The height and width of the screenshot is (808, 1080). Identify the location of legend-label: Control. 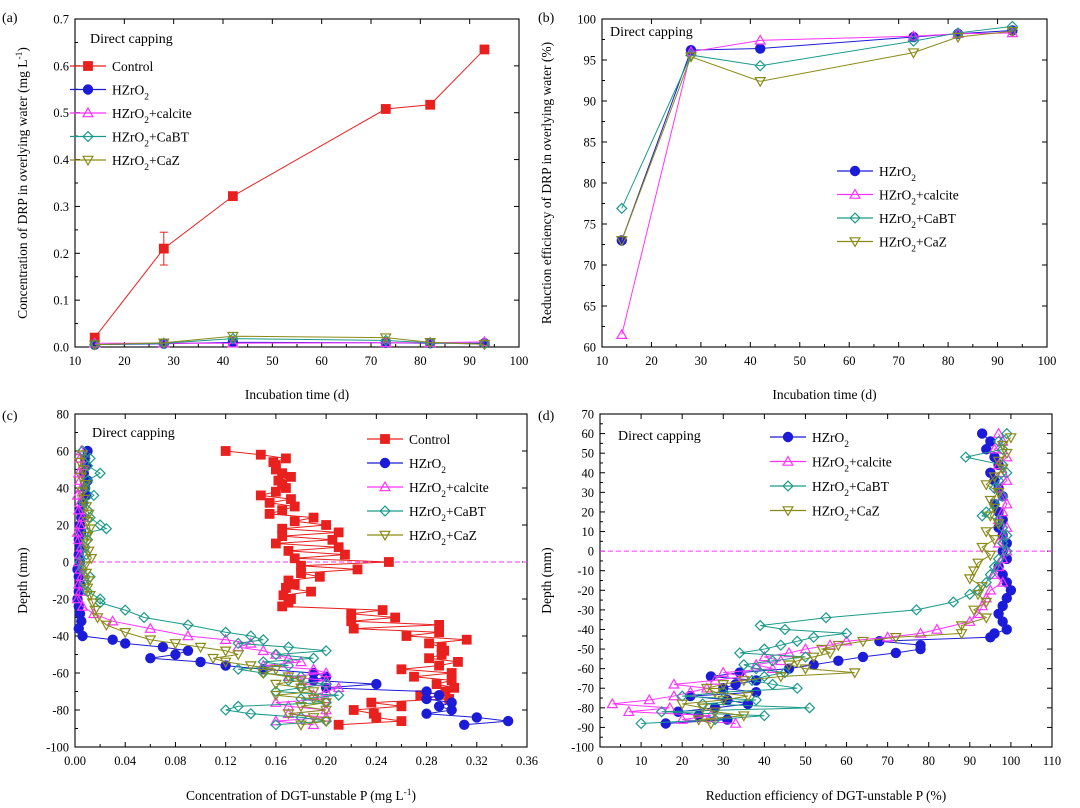
(133, 66).